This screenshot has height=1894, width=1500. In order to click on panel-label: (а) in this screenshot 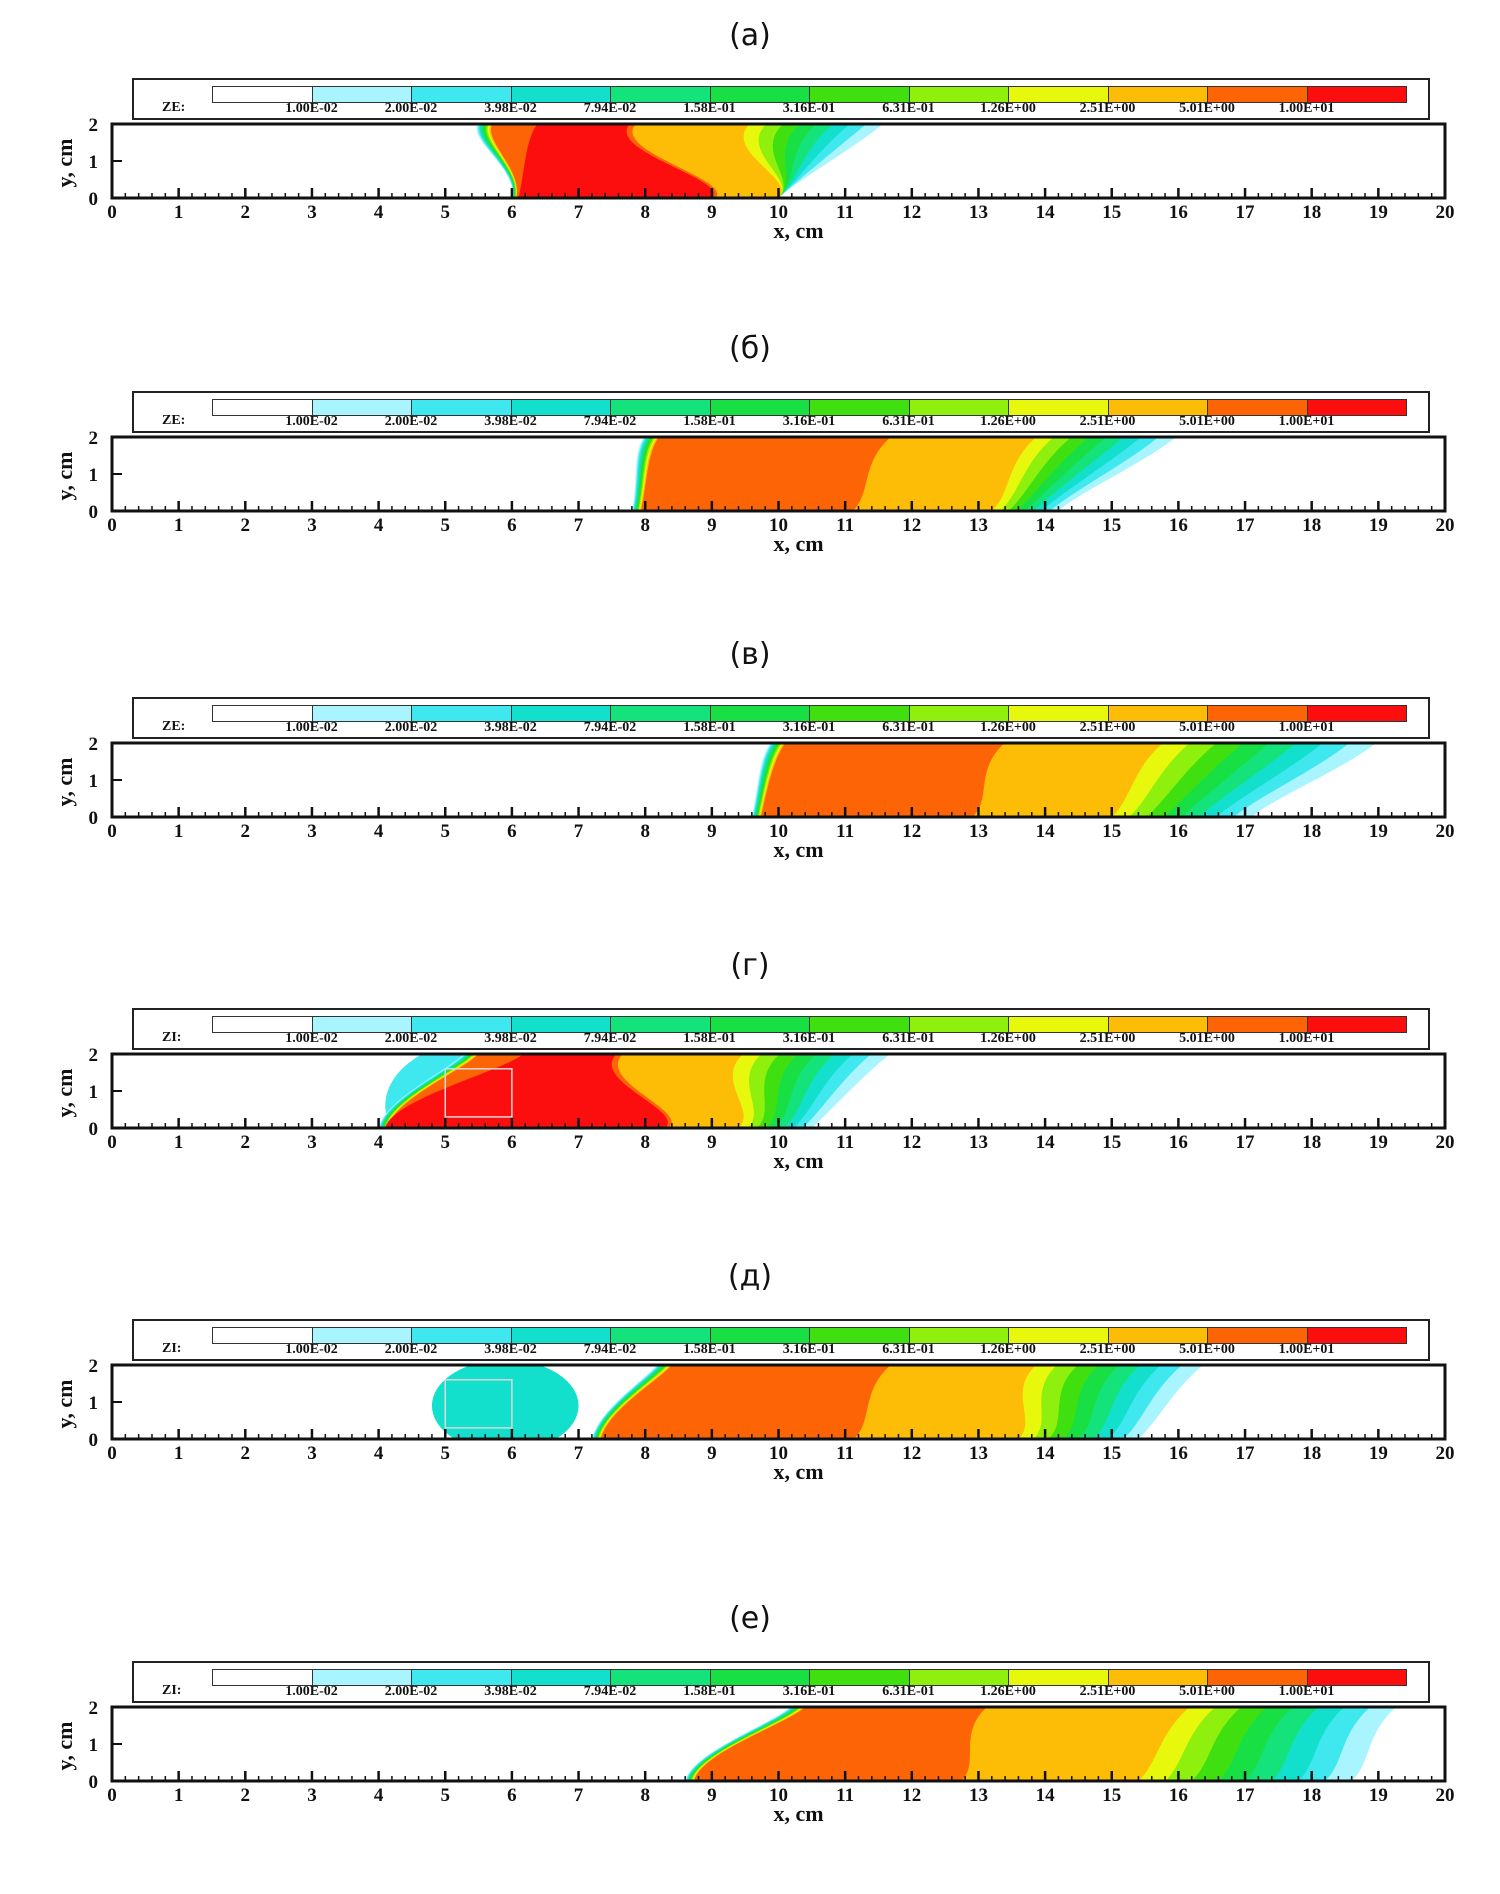, I will do `click(750, 35)`.